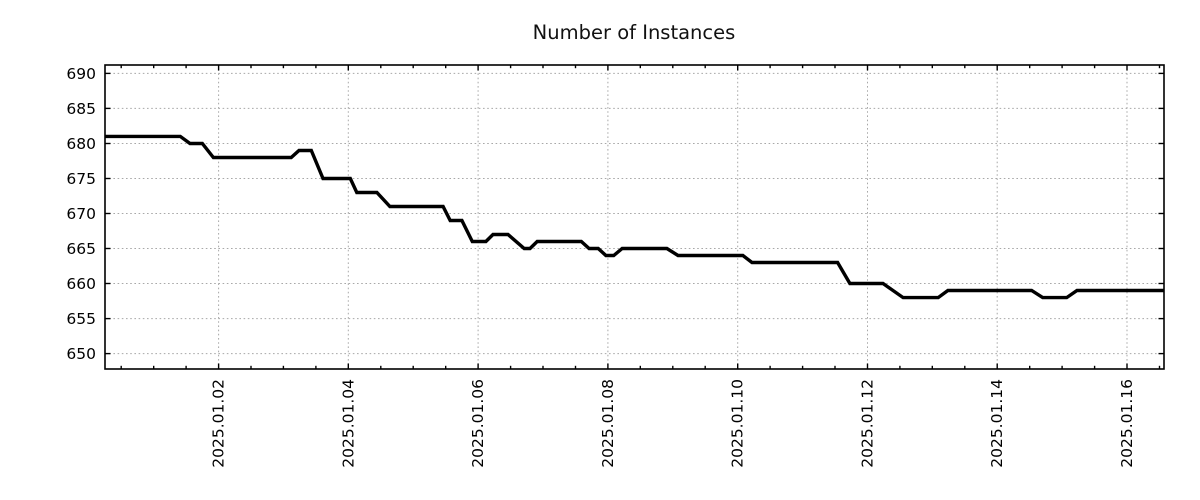 The image size is (1200, 500). I want to click on x-tick-label: 2025.01.12, so click(868, 423).